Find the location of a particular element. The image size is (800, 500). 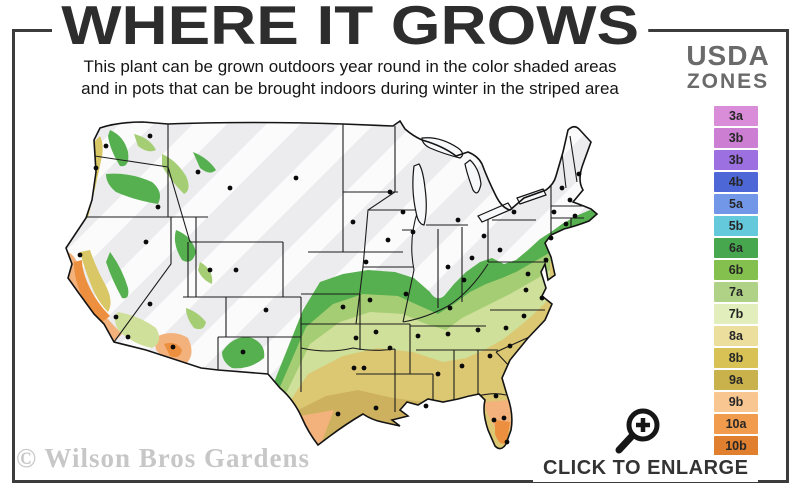

map-region-montana-green-patch is located at coordinates (204, 162).